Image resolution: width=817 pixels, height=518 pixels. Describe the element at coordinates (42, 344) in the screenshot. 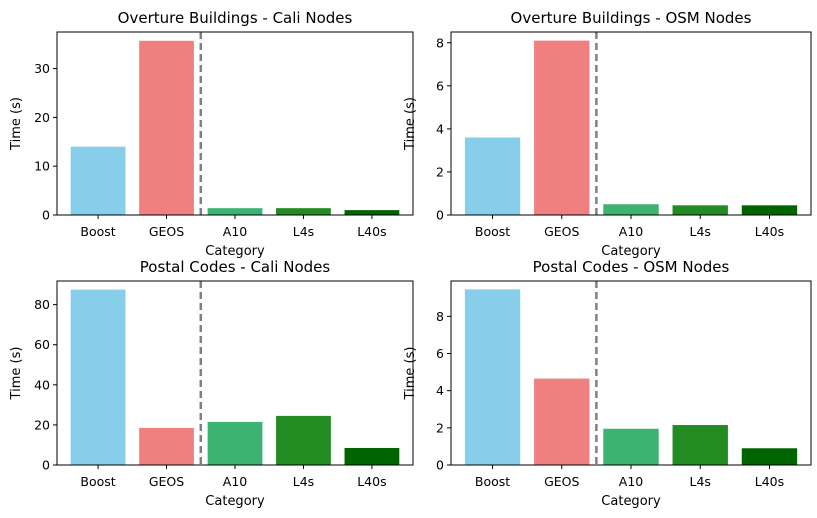

I see `y-tick-label: 60` at that location.